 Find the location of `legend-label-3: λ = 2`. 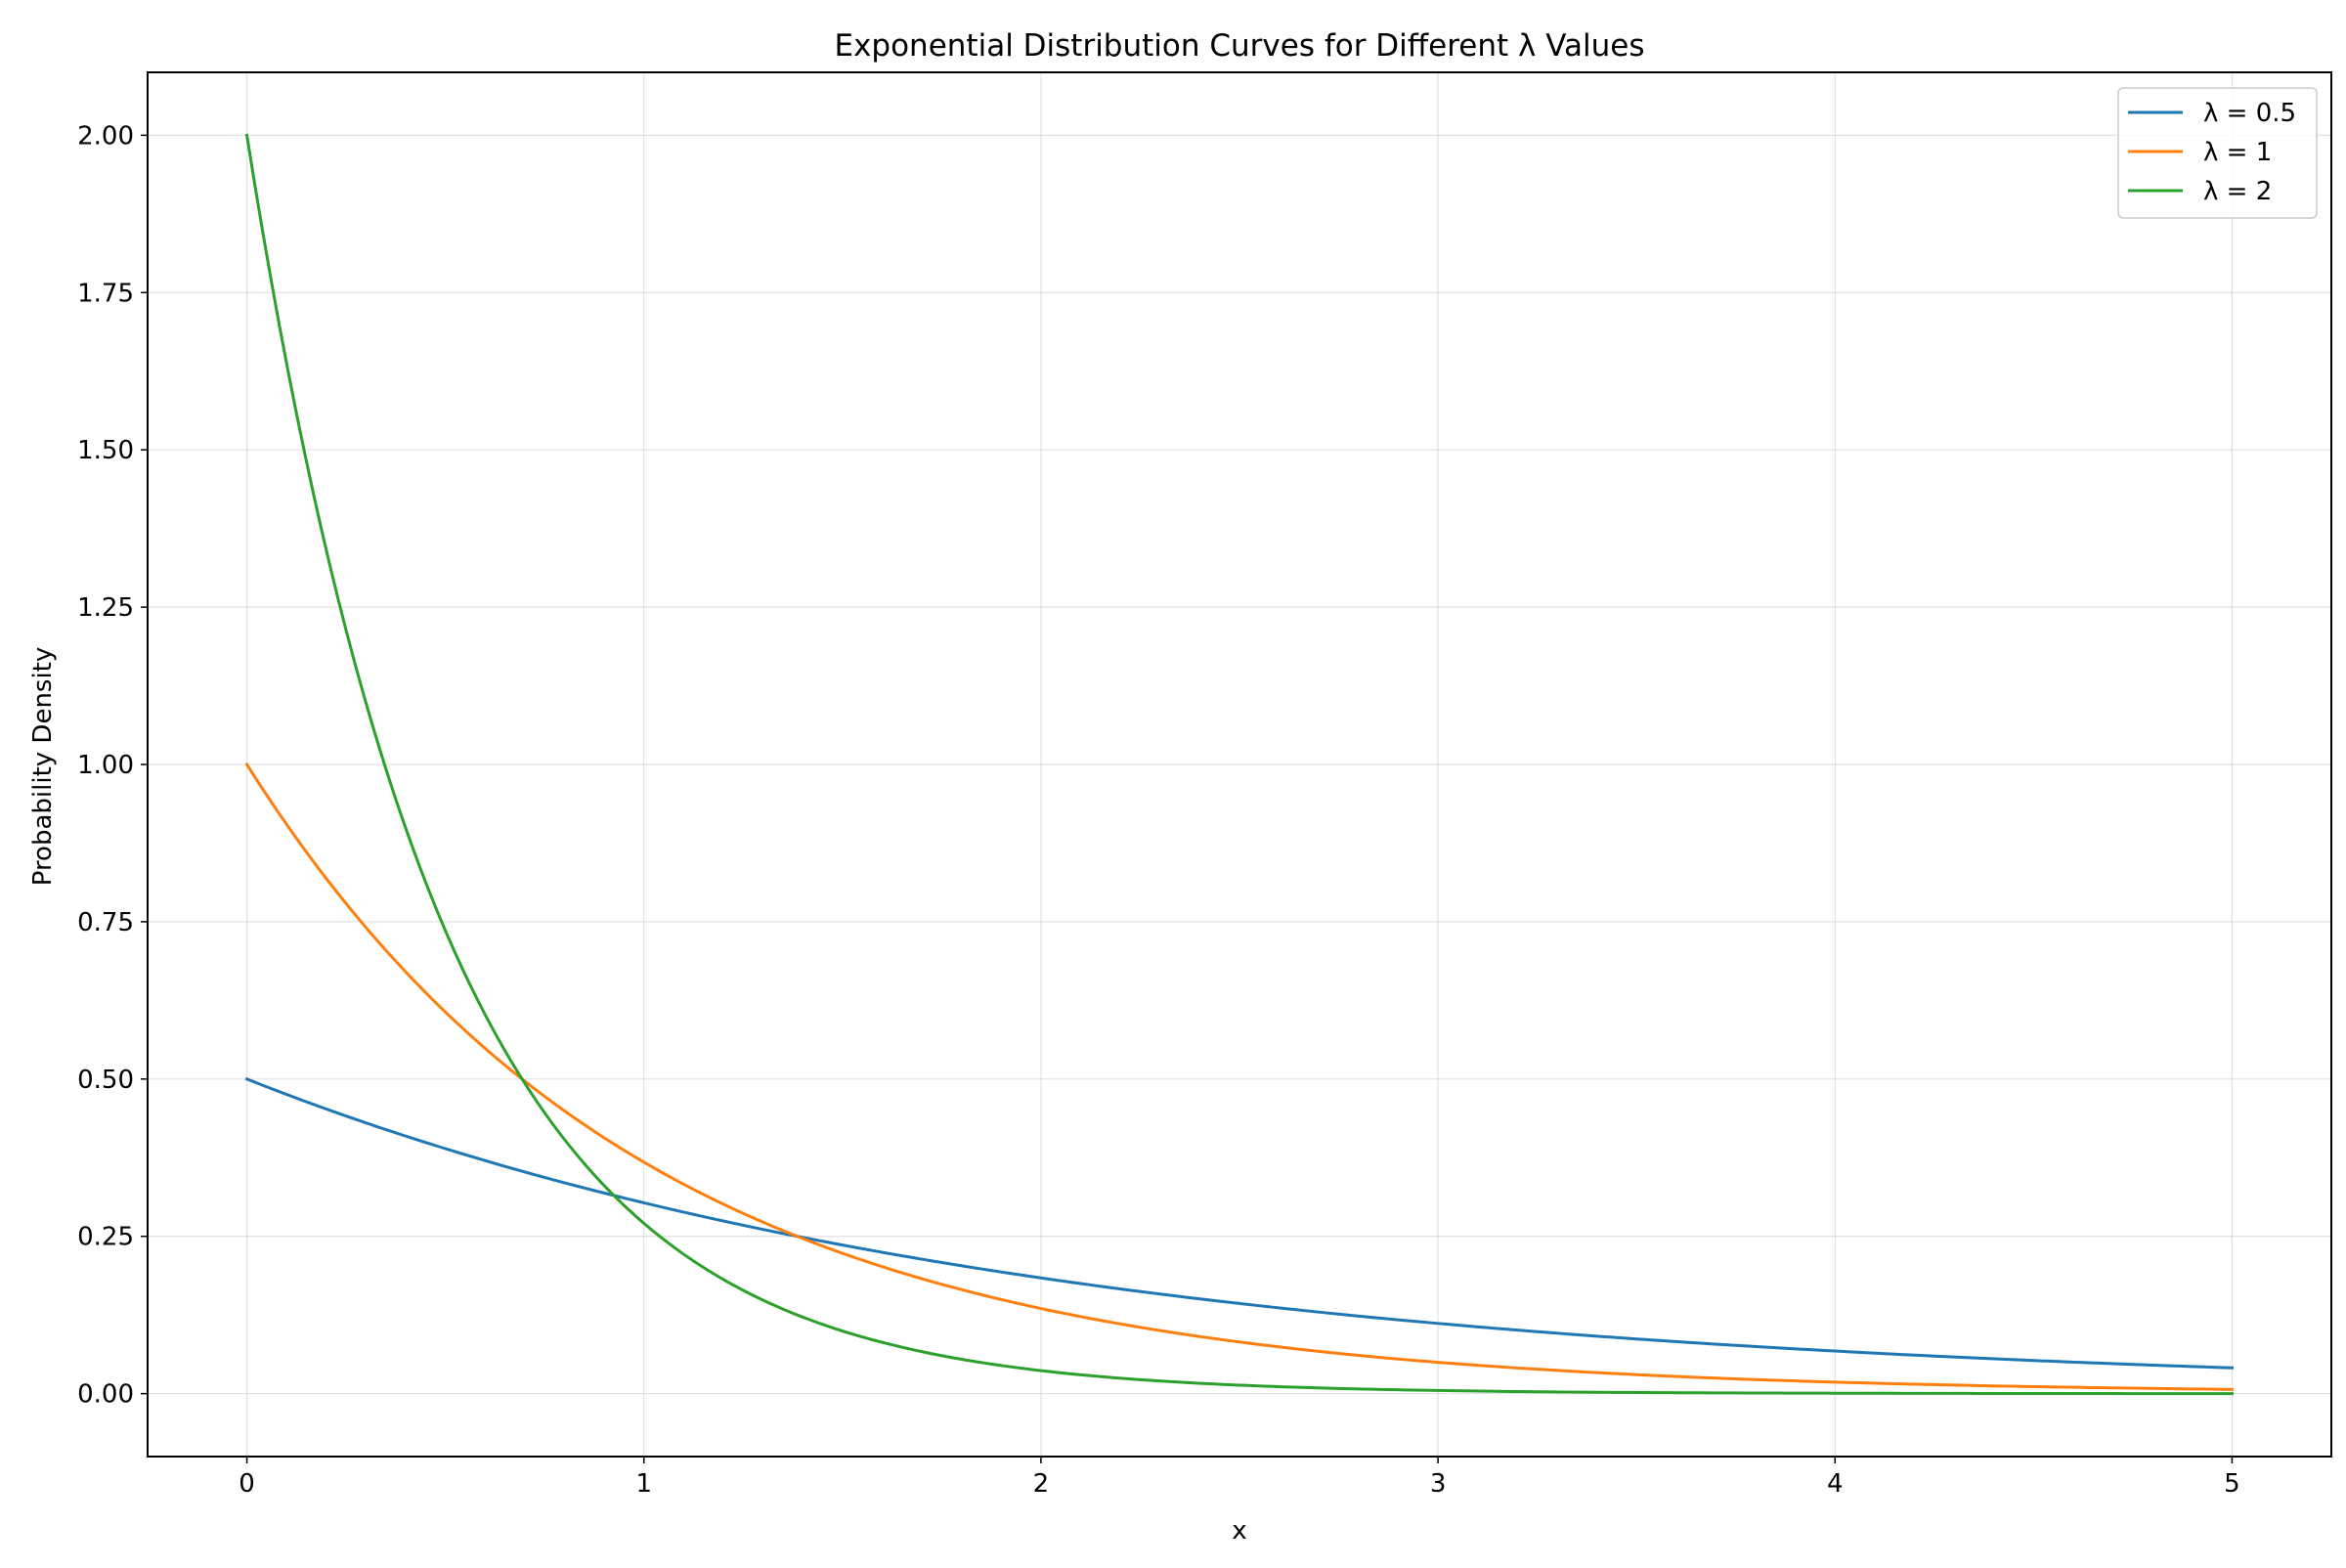

legend-label-3: λ = 2 is located at coordinates (2237, 191).